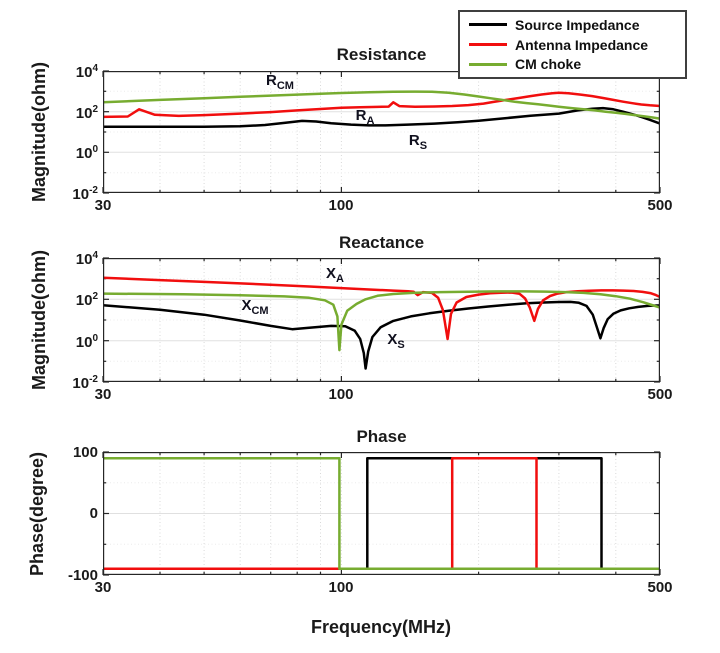 The width and height of the screenshot is (720, 653). Describe the element at coordinates (39, 320) in the screenshot. I see `reactance-ylabel: Magnitude(ohm)` at that location.